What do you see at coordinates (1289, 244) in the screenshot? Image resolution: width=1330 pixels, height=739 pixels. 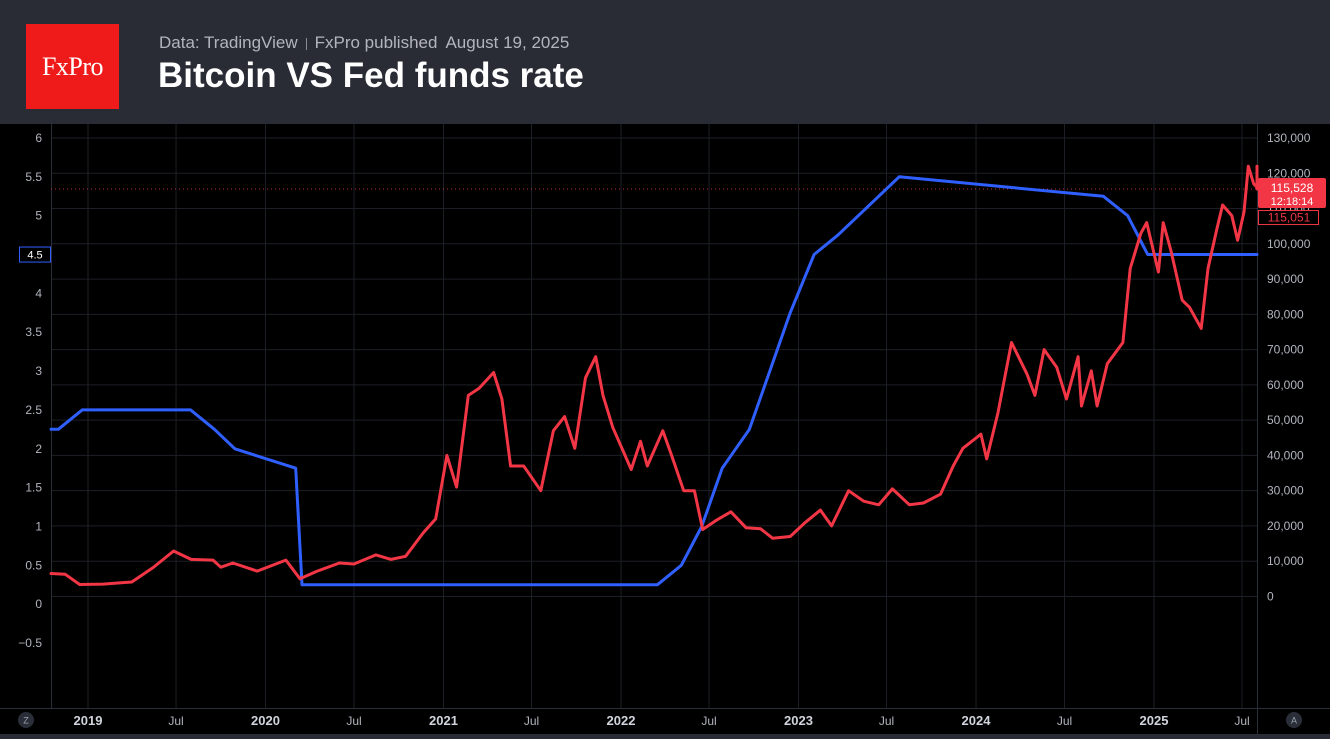 I see `right-tick-label: 100,000` at bounding box center [1289, 244].